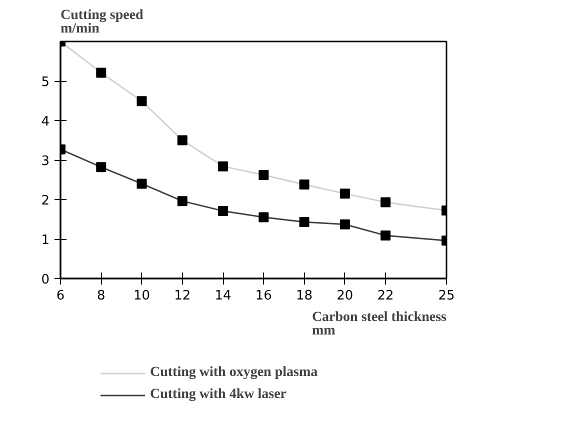 The height and width of the screenshot is (446, 588). What do you see at coordinates (263, 296) in the screenshot?
I see `x-tick-label: 16` at bounding box center [263, 296].